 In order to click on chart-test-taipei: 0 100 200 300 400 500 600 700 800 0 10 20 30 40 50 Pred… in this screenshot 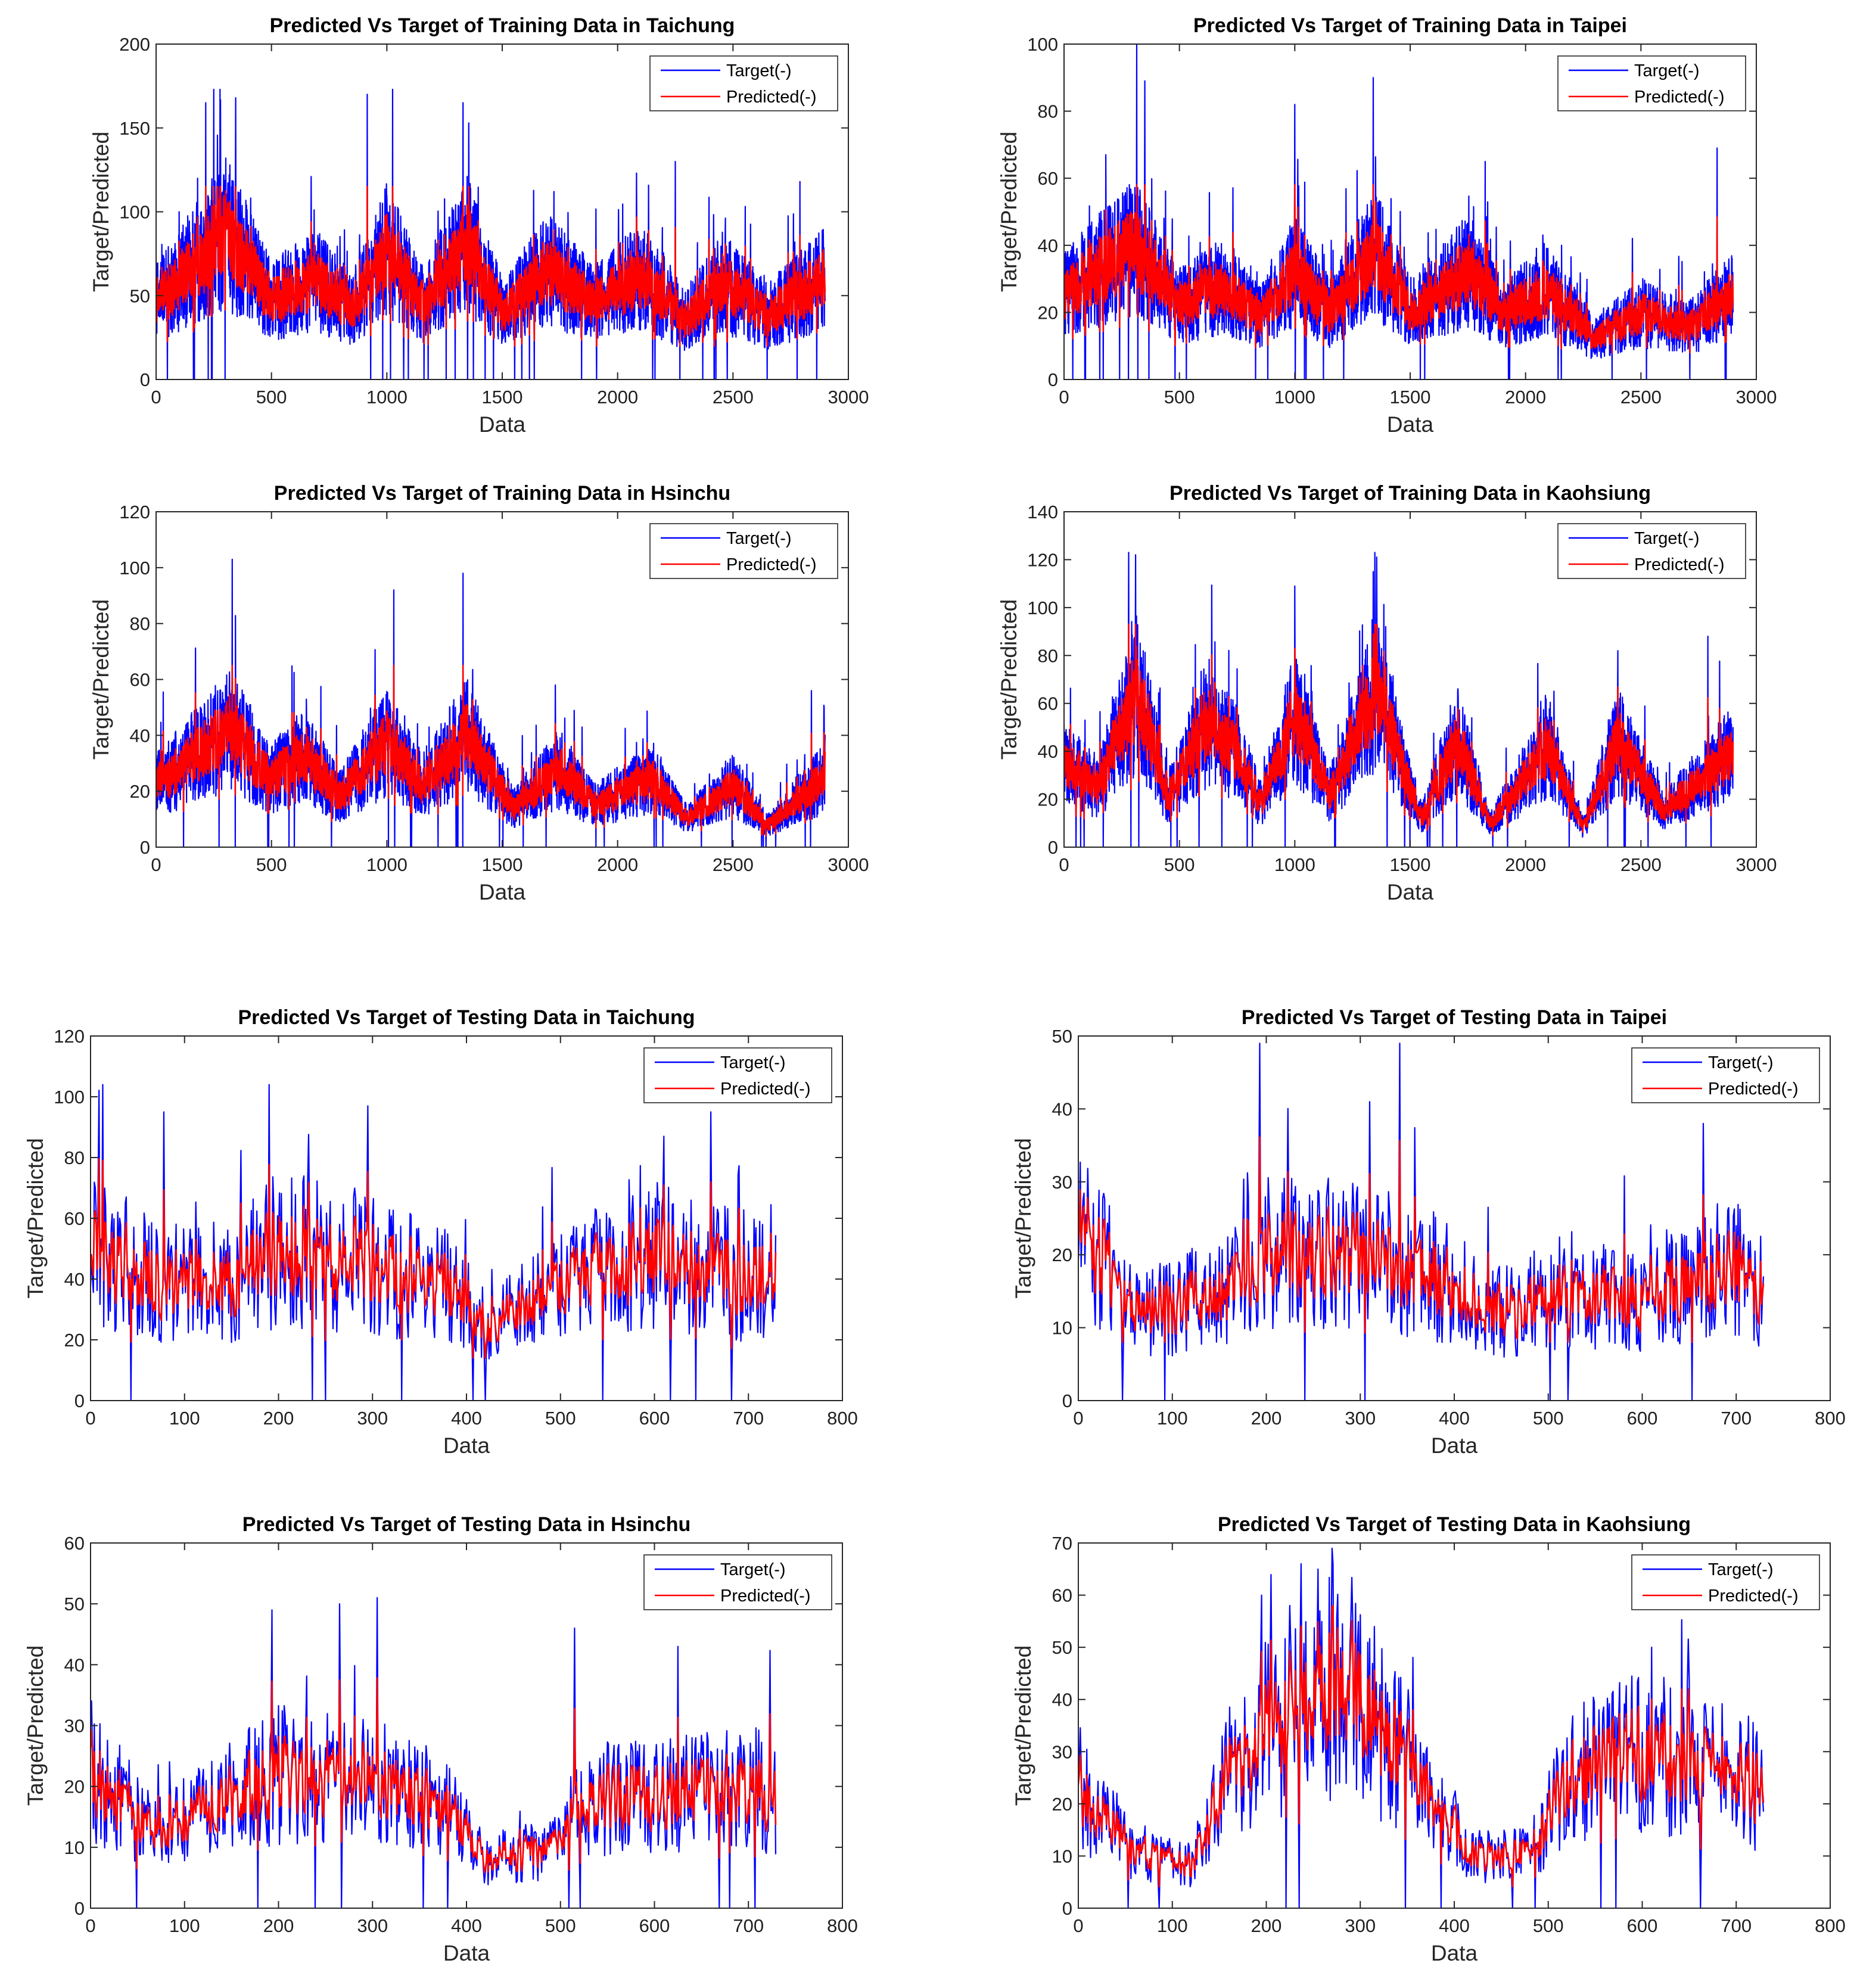, I will do `click(1428, 1232)`.